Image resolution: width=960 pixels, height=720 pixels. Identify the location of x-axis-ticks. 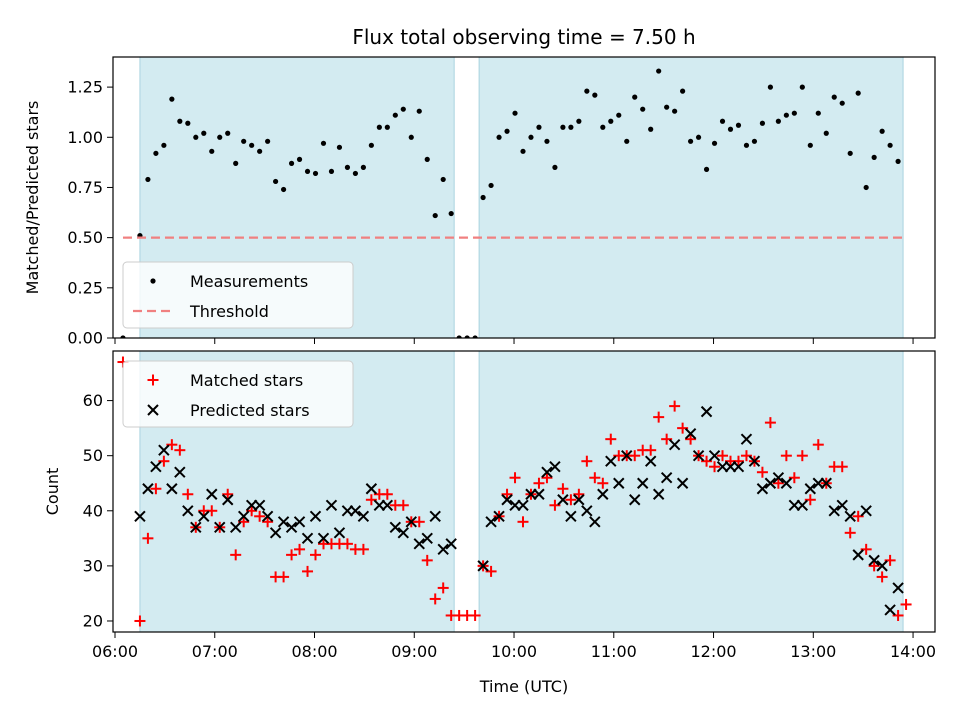
(514, 341).